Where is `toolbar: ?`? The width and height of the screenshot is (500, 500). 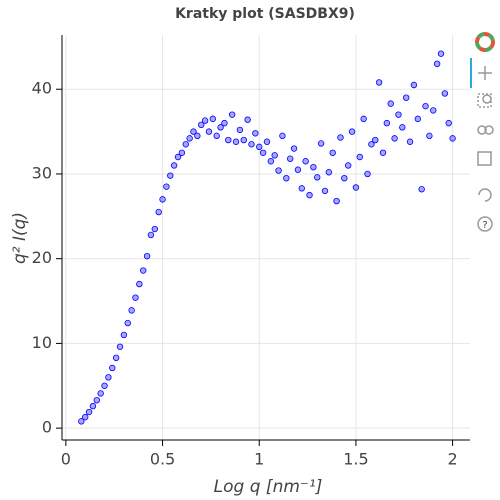
toolbar: ? is located at coordinates (482, 132).